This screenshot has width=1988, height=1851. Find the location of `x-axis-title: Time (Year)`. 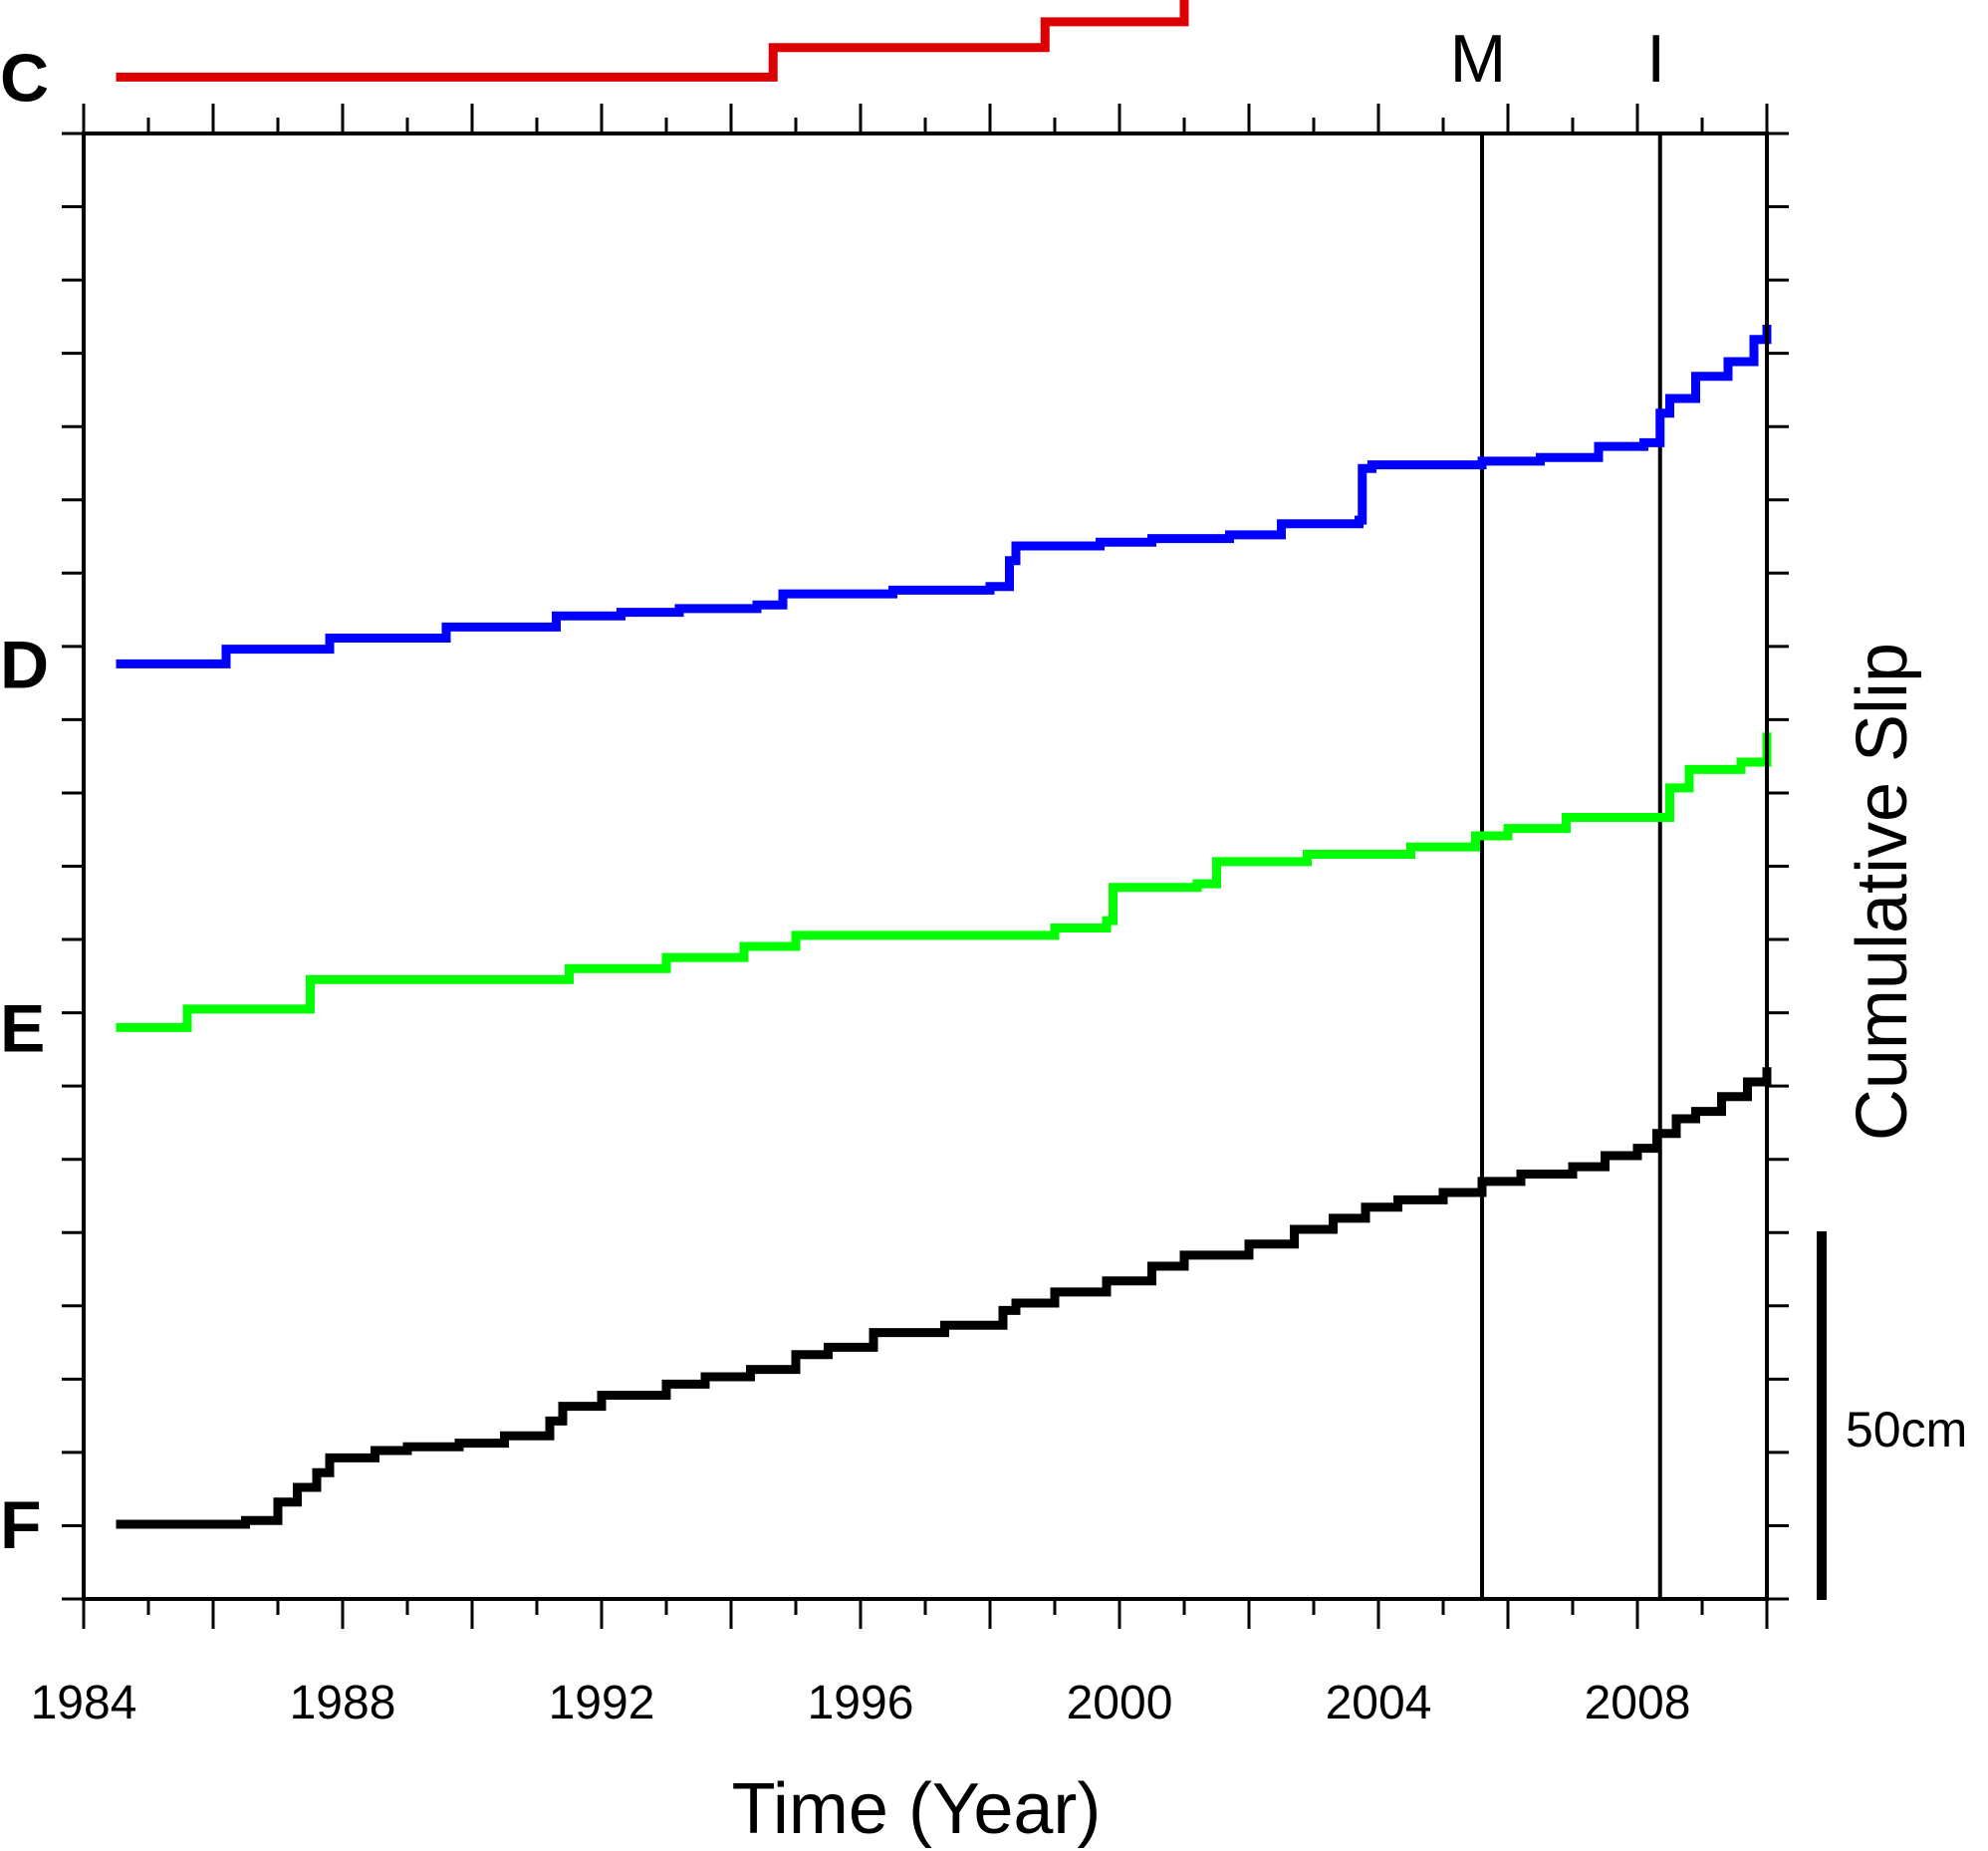

x-axis-title: Time (Year) is located at coordinates (917, 1809).